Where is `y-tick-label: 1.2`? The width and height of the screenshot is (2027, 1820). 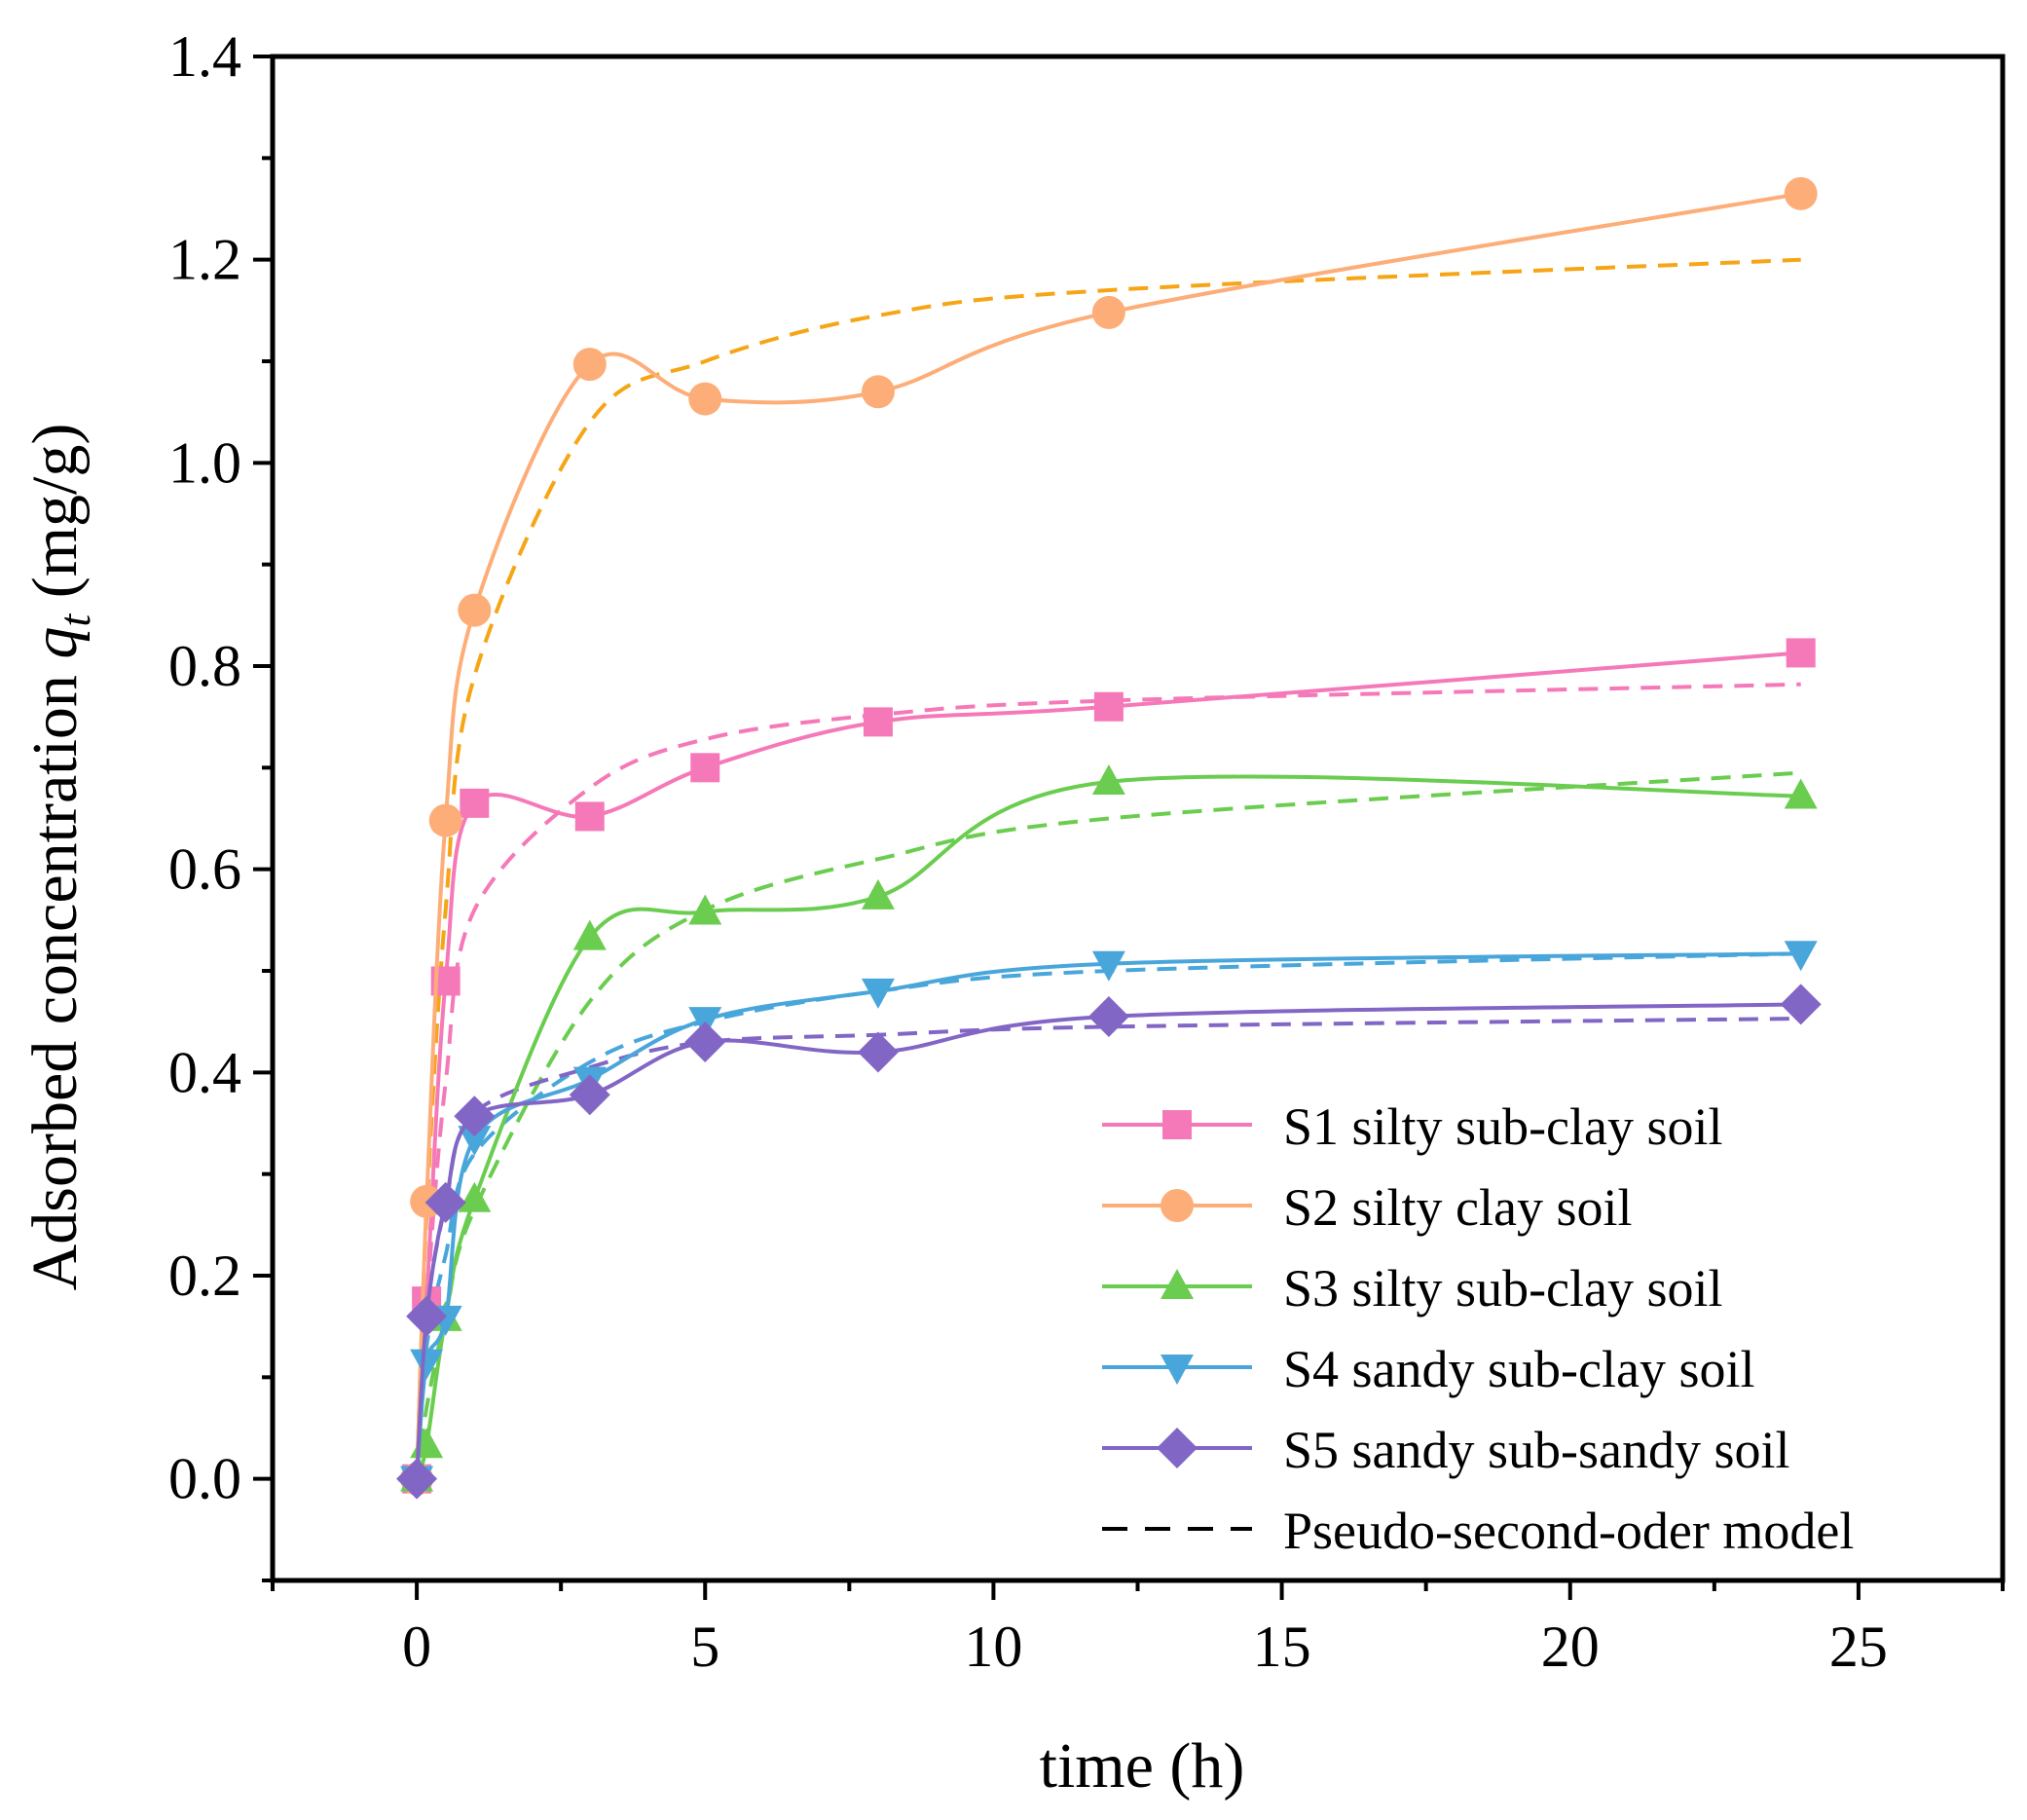
y-tick-label: 1.2 is located at coordinates (204, 260).